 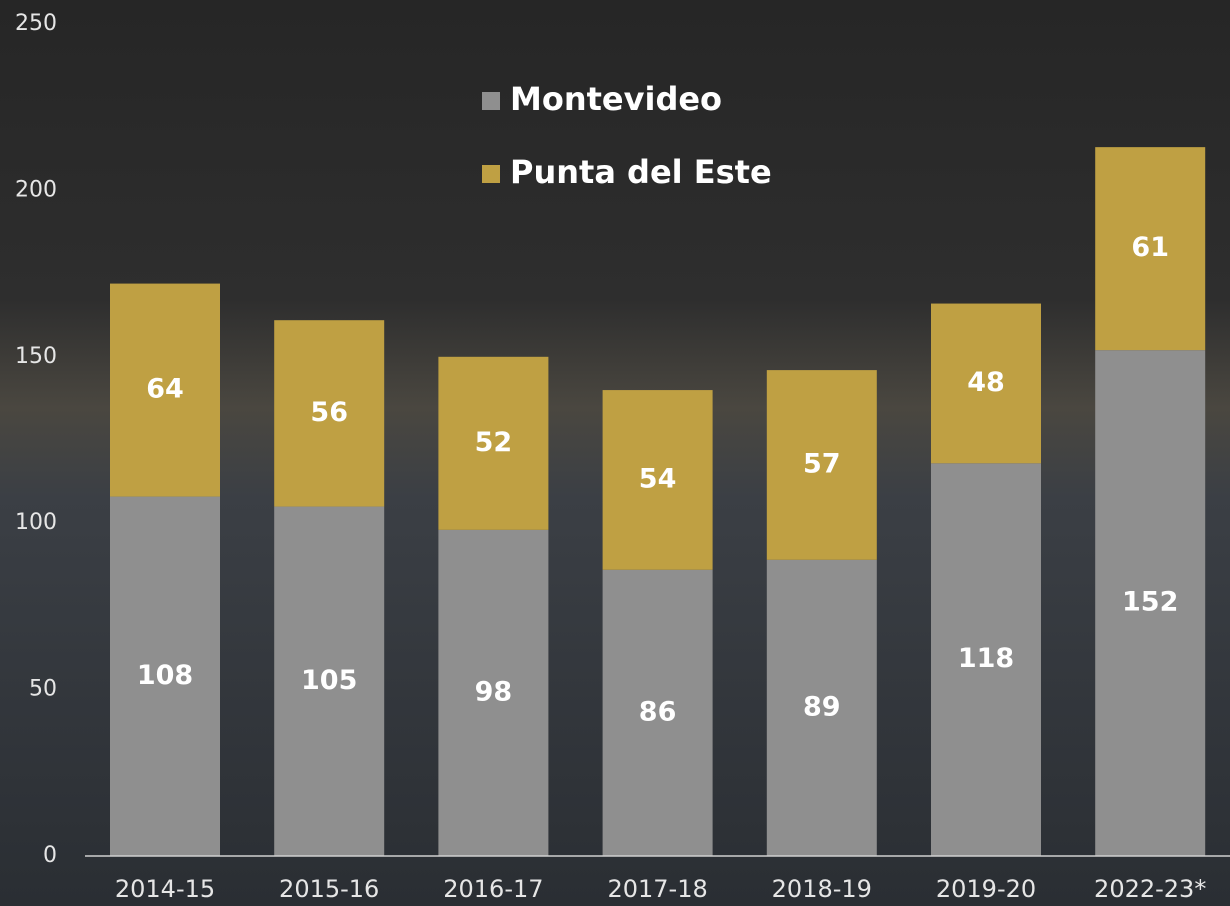 What do you see at coordinates (36, 356) in the screenshot?
I see `y-tick-label: 150` at bounding box center [36, 356].